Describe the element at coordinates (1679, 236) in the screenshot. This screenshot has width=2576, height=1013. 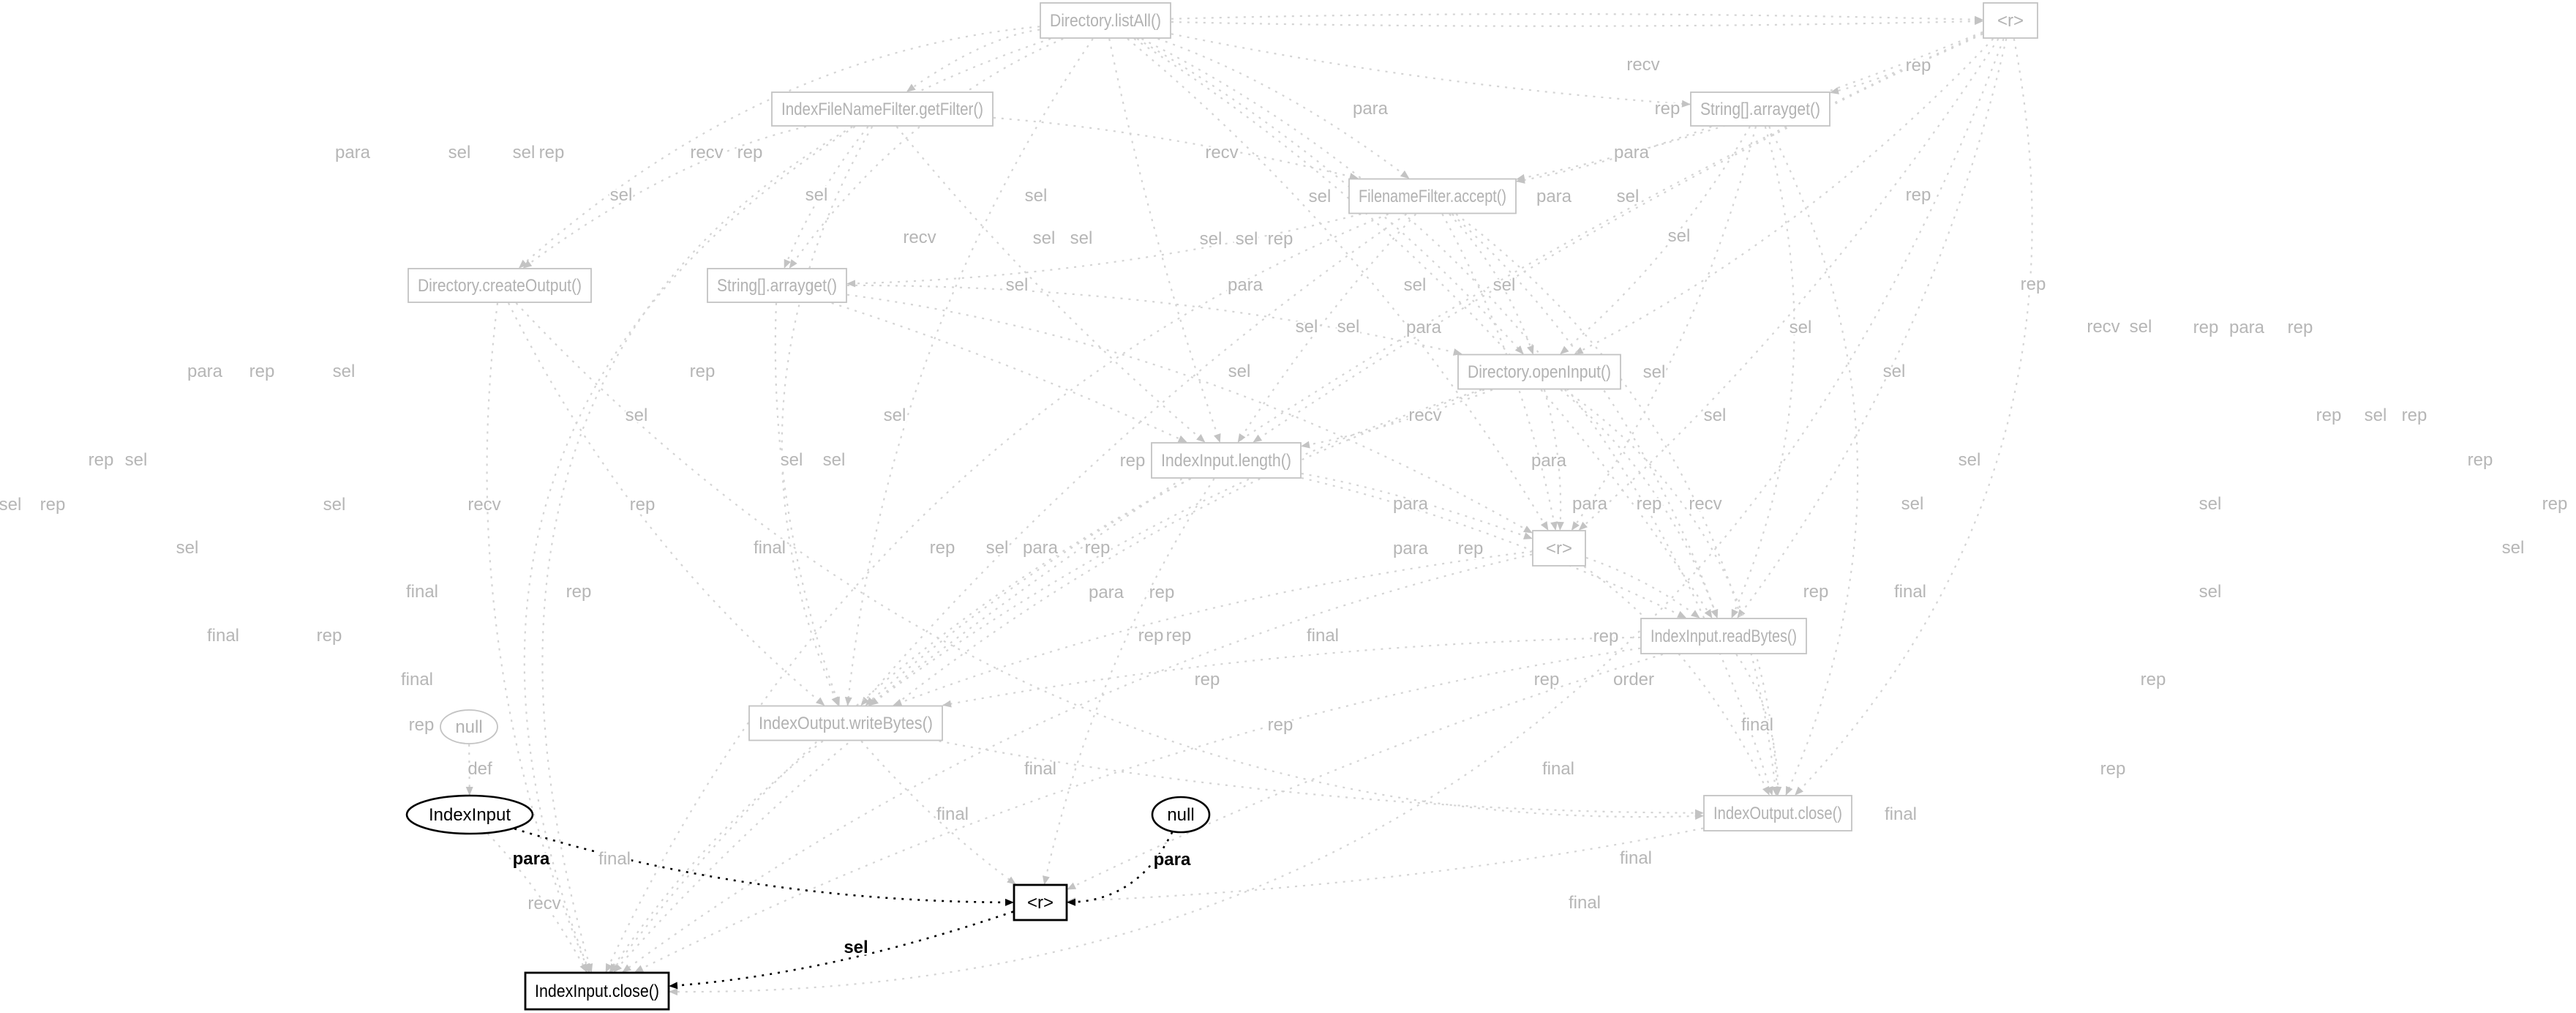
I see `edge-label-sel-25: sel` at that location.